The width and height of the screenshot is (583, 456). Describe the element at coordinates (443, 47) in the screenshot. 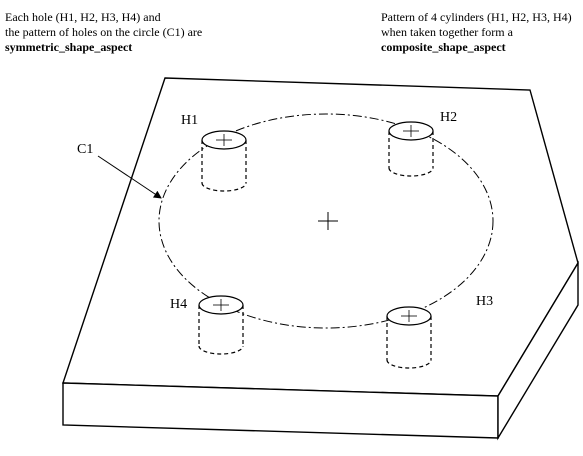

I see `composite-shape-aspect-term: composite_shape_aspect` at that location.